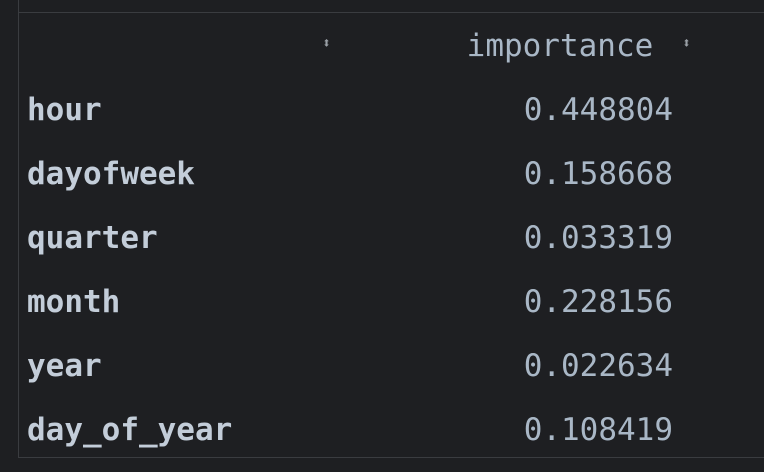  I want to click on table-row: dayofweek 0.158668, so click(355, 174).